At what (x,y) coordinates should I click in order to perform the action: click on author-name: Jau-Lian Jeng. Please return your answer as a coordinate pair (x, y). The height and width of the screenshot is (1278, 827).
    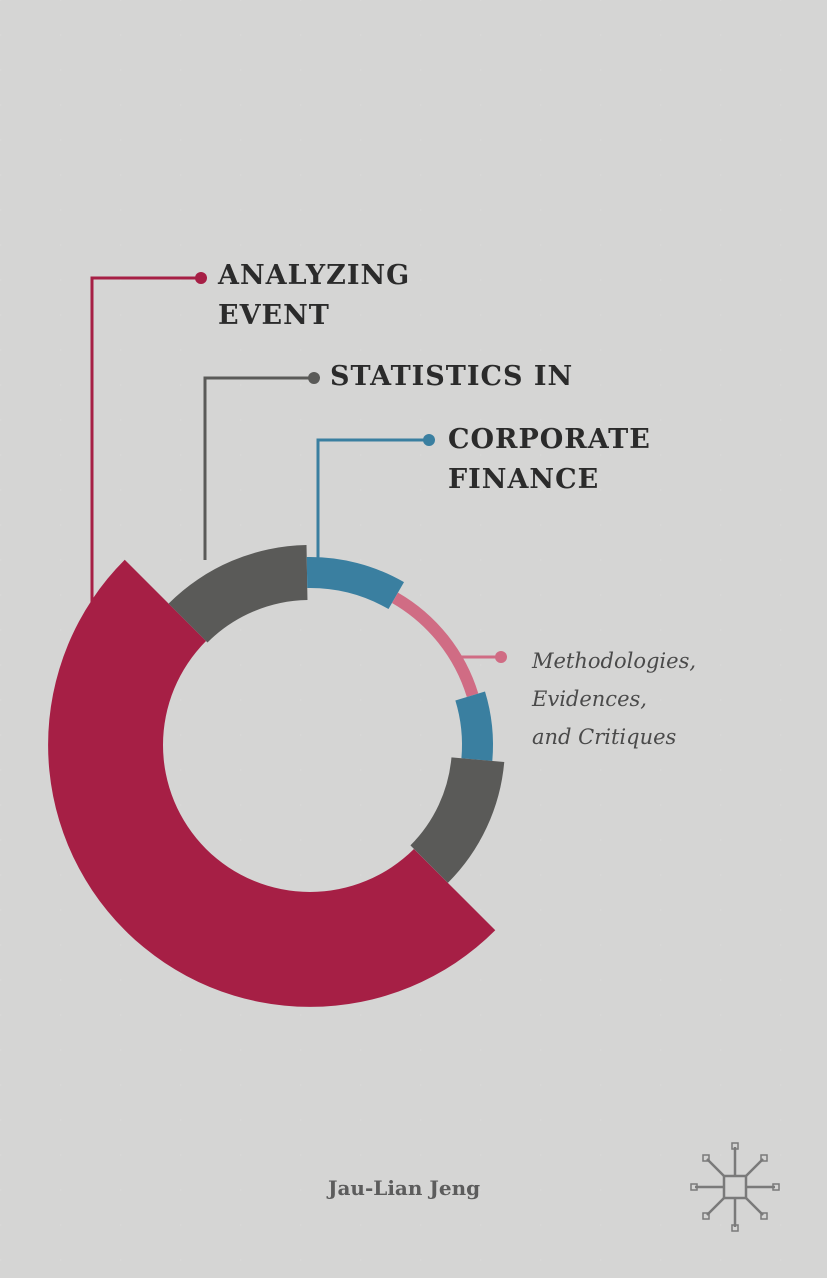
    Looking at the image, I should click on (404, 1188).